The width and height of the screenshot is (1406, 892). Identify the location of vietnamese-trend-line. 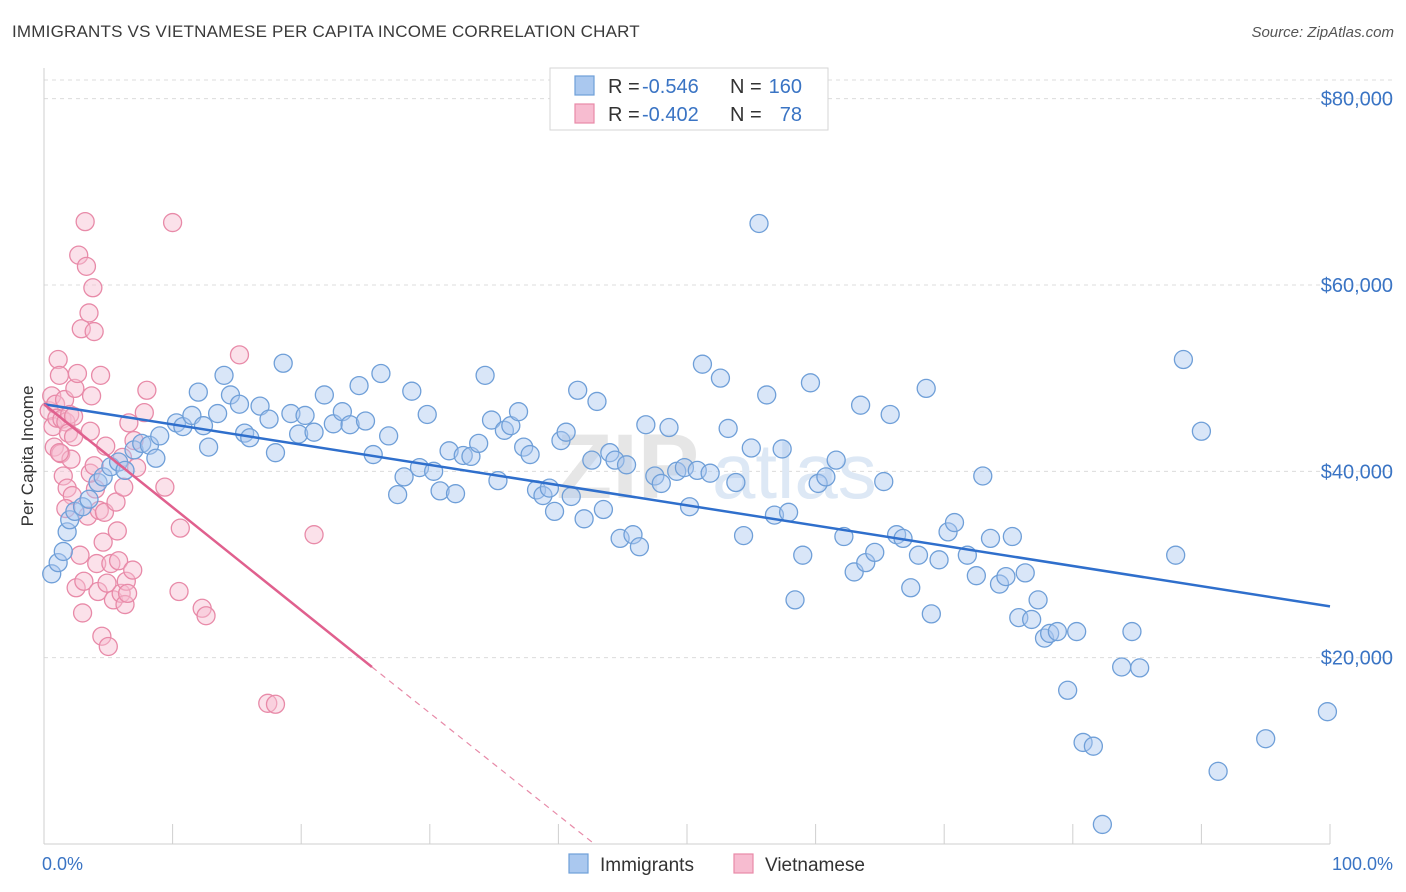
(208, 535).